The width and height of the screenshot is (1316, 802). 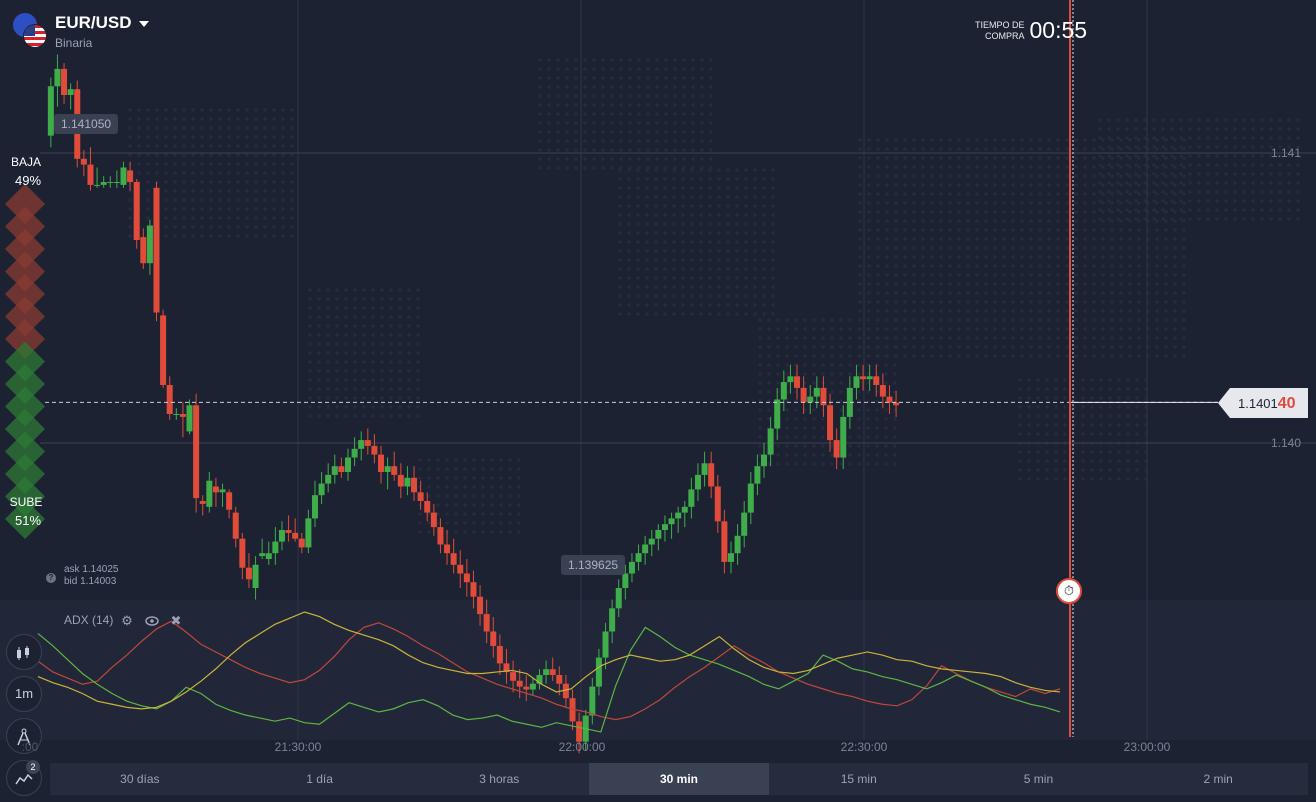 What do you see at coordinates (51, 578) in the screenshot?
I see `help-icon: ?` at bounding box center [51, 578].